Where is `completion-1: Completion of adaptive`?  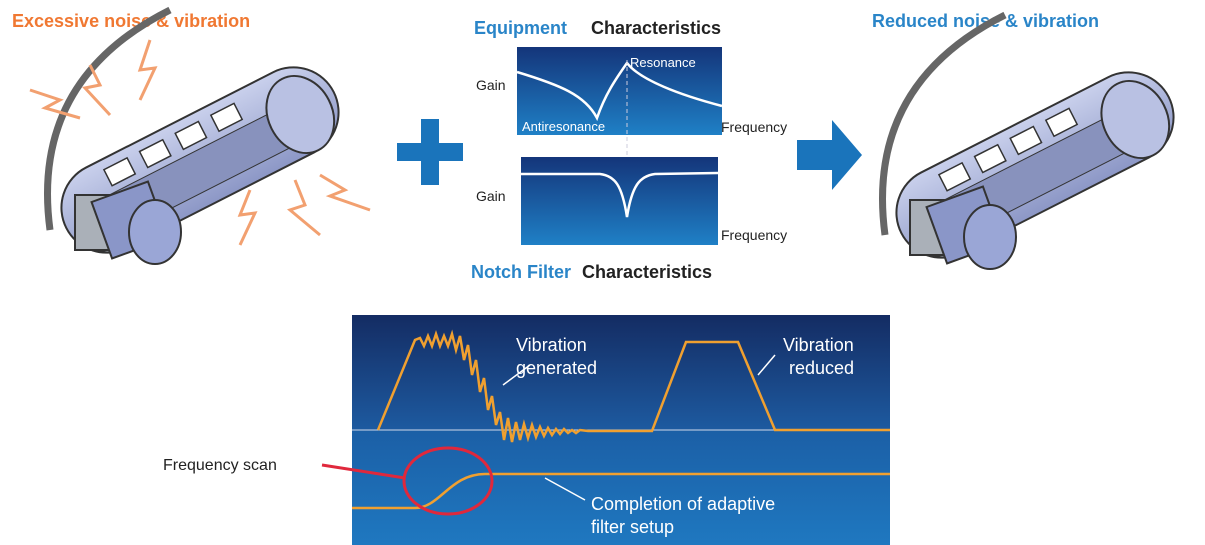 completion-1: Completion of adaptive is located at coordinates (683, 504).